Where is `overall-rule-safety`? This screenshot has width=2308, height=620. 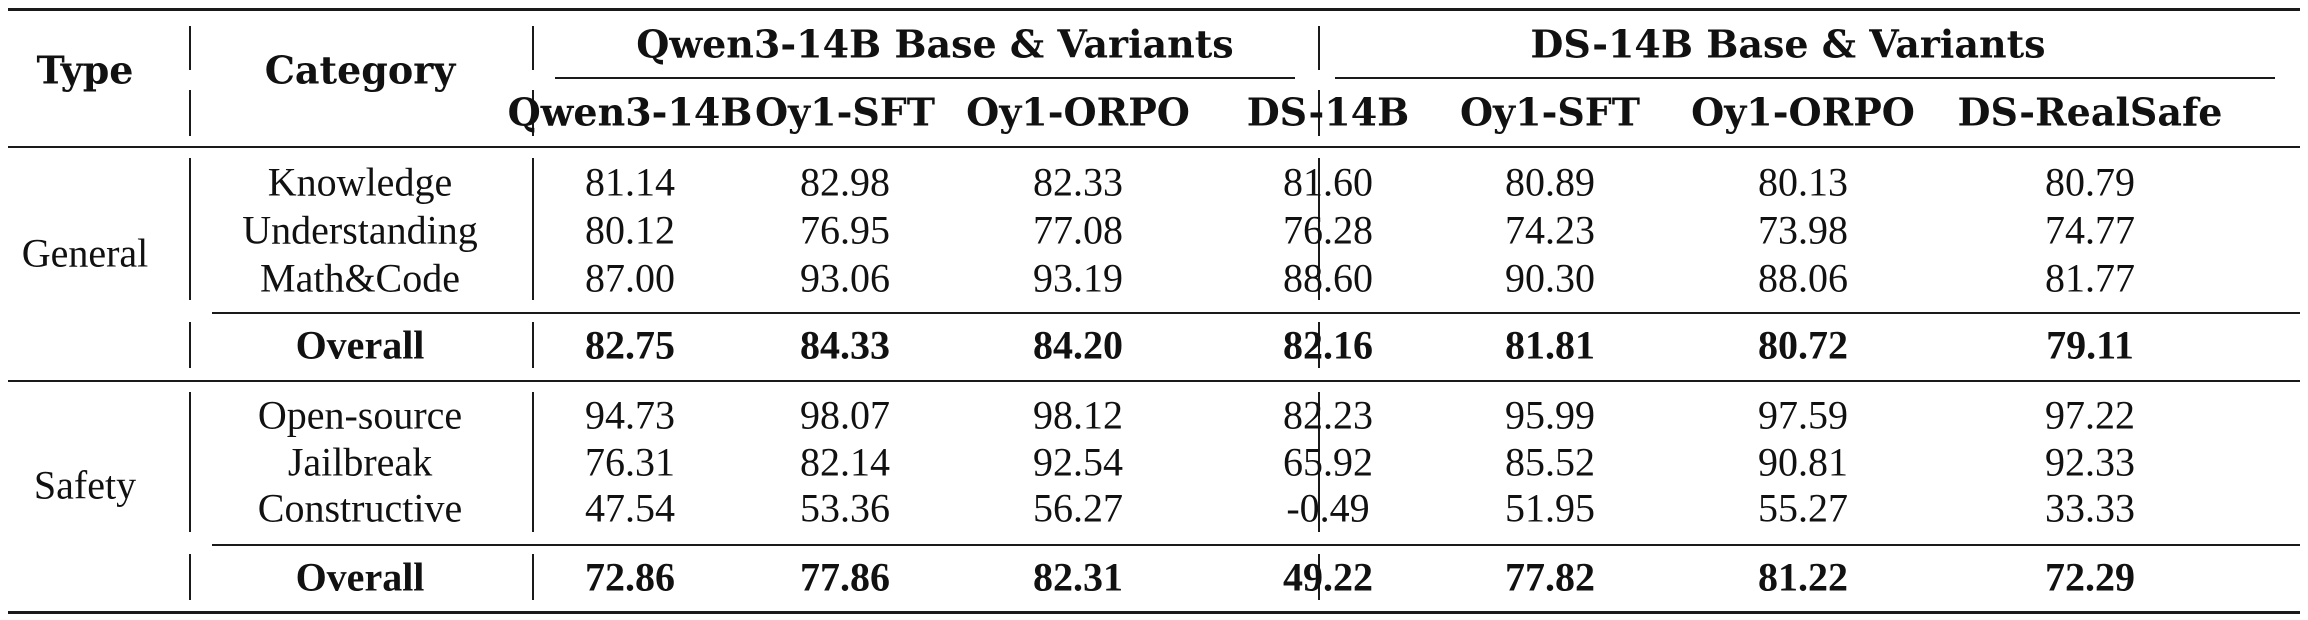
overall-rule-safety is located at coordinates (1256, 545).